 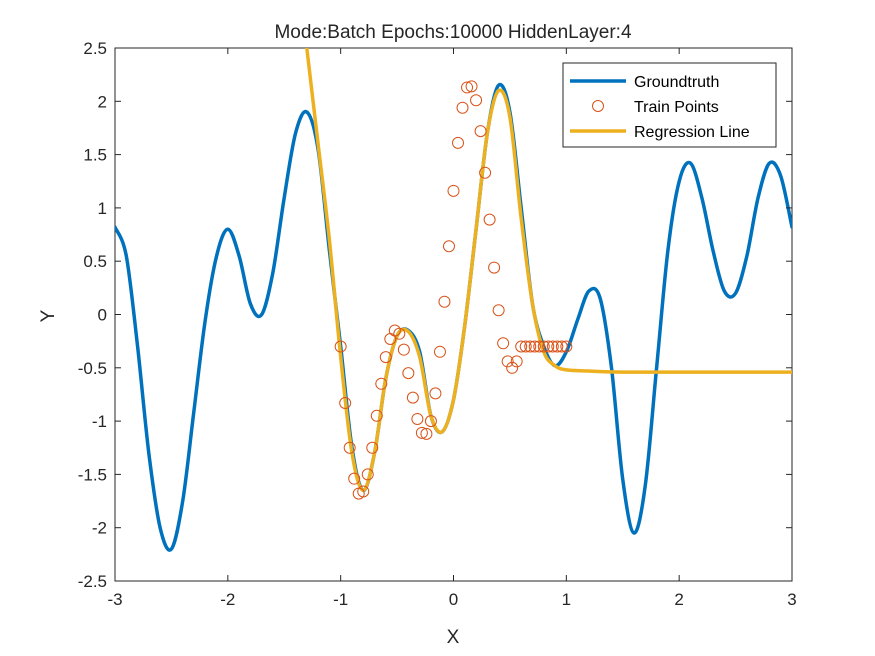 What do you see at coordinates (48, 315) in the screenshot?
I see `y-axis-label: Y` at bounding box center [48, 315].